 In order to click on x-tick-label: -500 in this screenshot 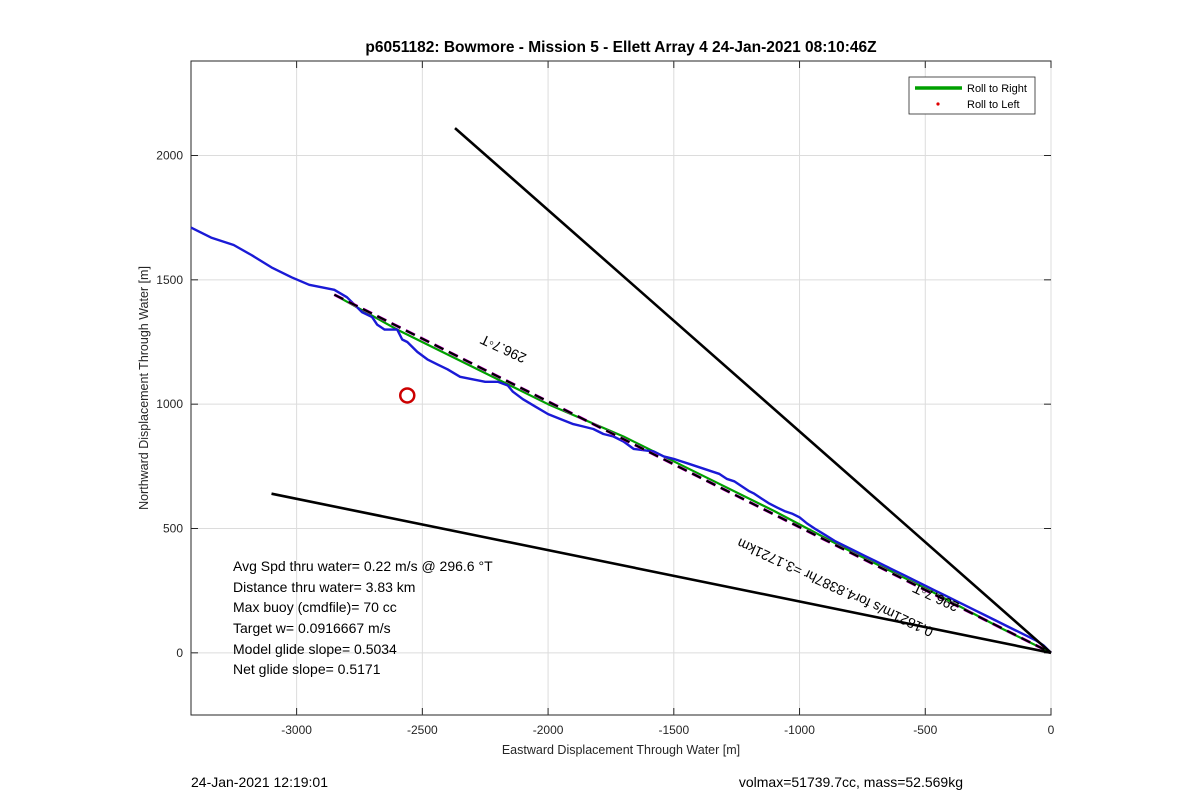, I will do `click(925, 730)`.